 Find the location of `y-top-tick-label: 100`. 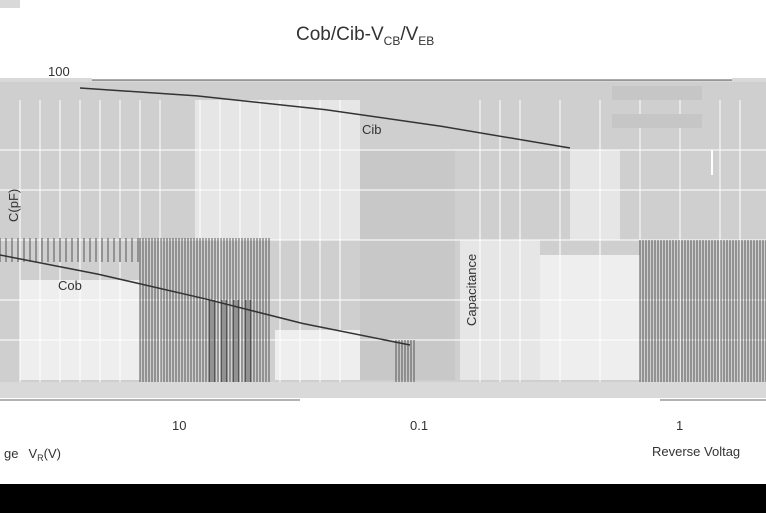

y-top-tick-label: 100 is located at coordinates (59, 71).